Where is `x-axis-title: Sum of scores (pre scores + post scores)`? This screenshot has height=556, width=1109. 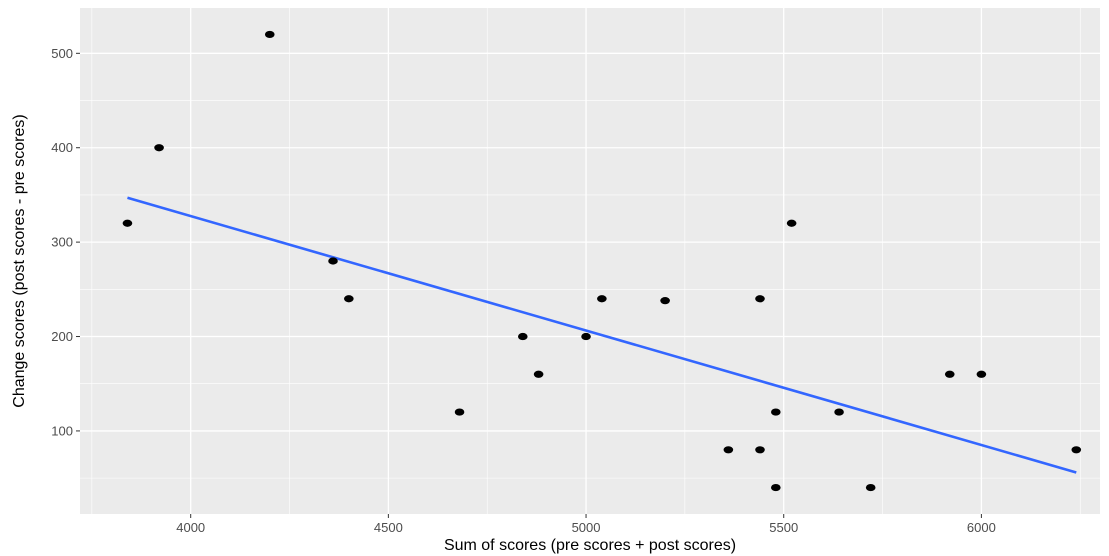 x-axis-title: Sum of scores (pre scores + post scores) is located at coordinates (590, 545).